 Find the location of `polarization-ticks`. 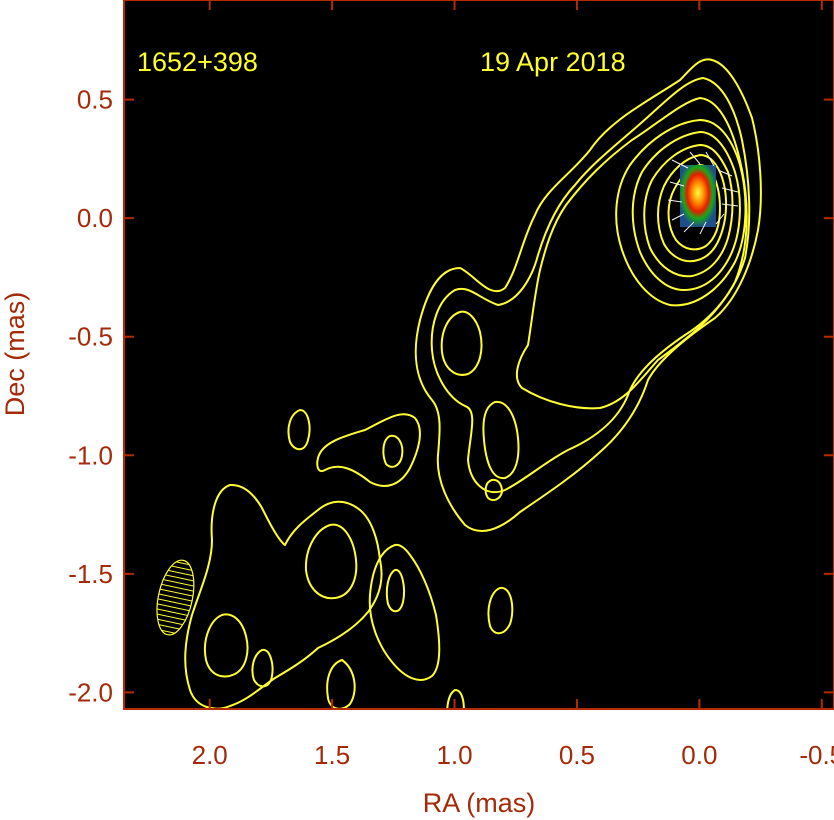

polarization-ticks is located at coordinates (703, 193).